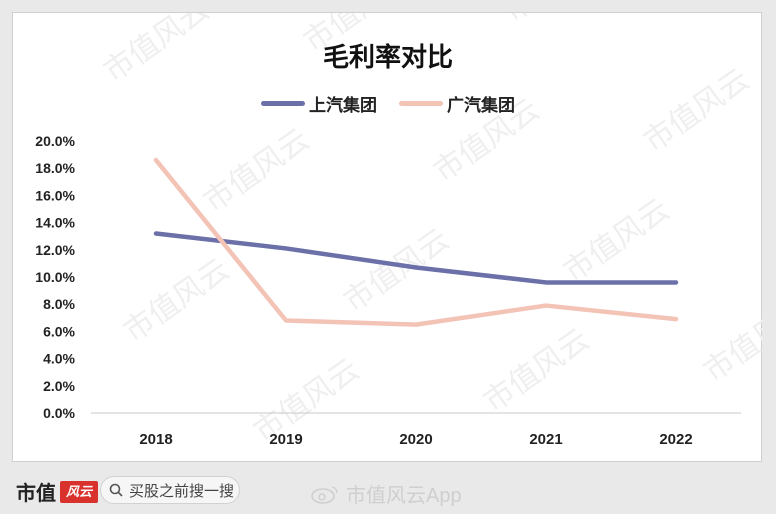  What do you see at coordinates (55, 250) in the screenshot?
I see `y-tick-label: 12.0%` at bounding box center [55, 250].